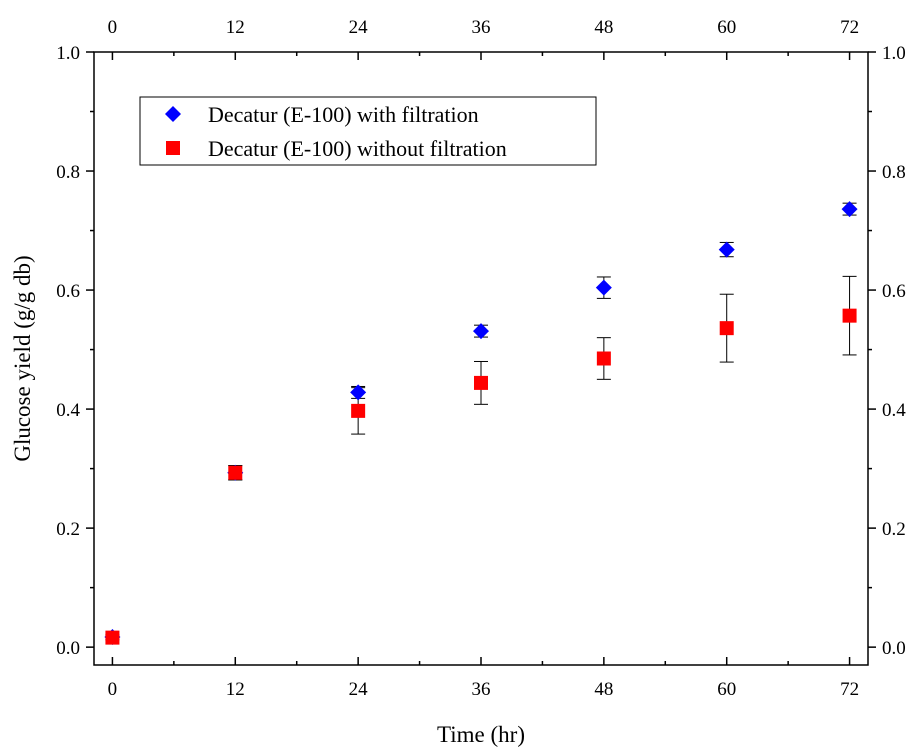  I want to click on x-tick-label-bottom: 36, so click(481, 689).